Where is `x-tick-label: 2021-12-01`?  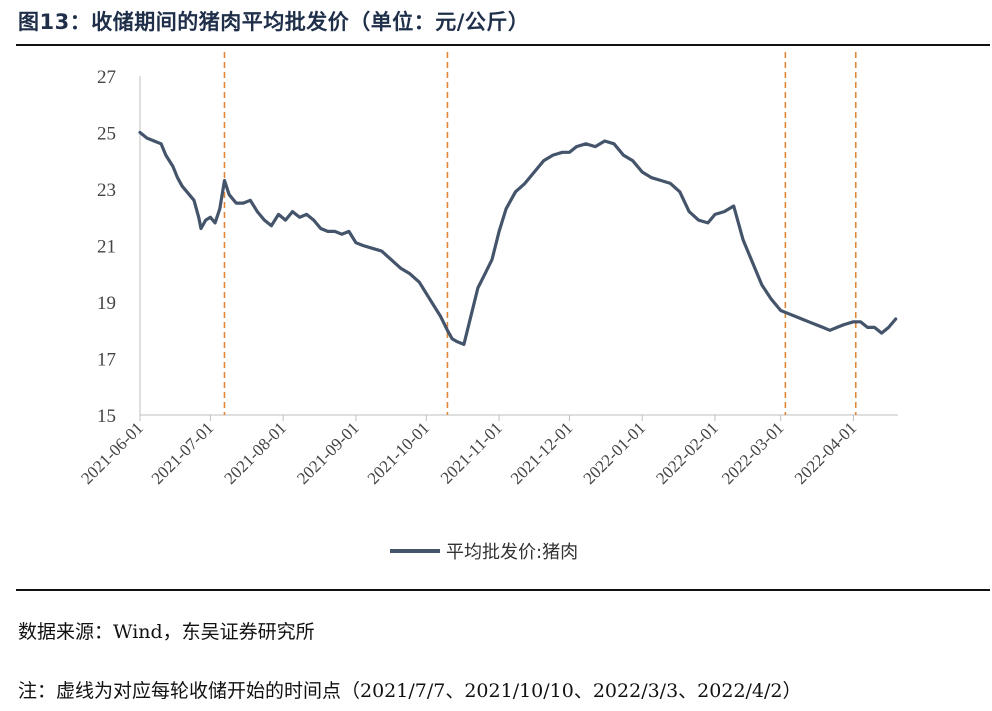 x-tick-label: 2021-12-01 is located at coordinates (542, 453).